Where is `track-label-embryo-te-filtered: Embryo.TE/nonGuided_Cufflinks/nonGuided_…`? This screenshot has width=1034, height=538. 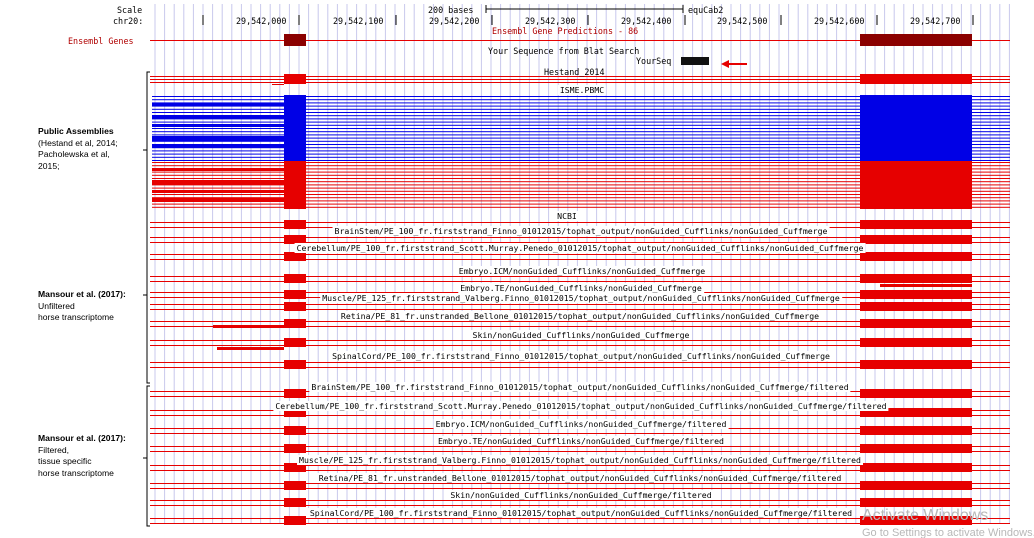
track-label-embryo-te-filtered: Embryo.TE/nonGuided_Cufflinks/nonGuided_… is located at coordinates (581, 441).